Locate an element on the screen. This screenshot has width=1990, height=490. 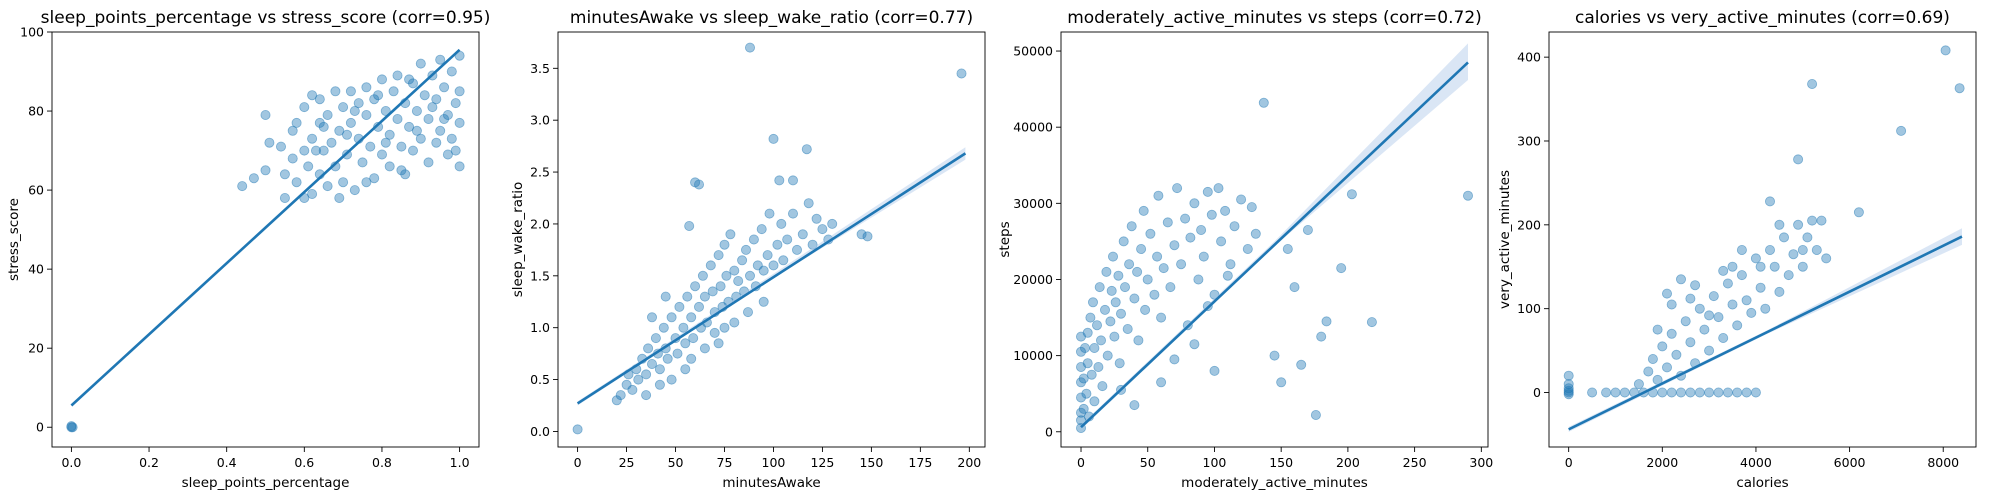
x-axis-label: calories is located at coordinates (1762, 482).